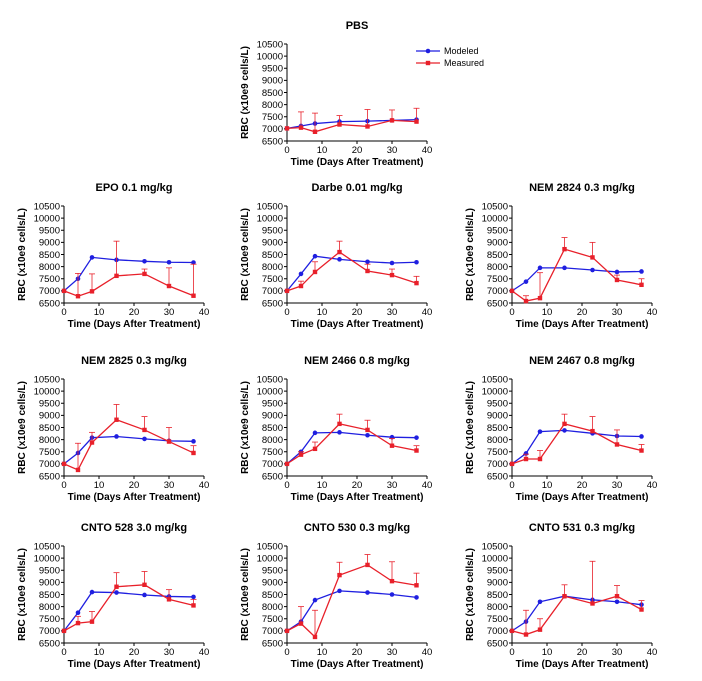  Describe the element at coordinates (134, 361) in the screenshot. I see `chart-title: NEM 2825 0.3 mg/kg` at that location.